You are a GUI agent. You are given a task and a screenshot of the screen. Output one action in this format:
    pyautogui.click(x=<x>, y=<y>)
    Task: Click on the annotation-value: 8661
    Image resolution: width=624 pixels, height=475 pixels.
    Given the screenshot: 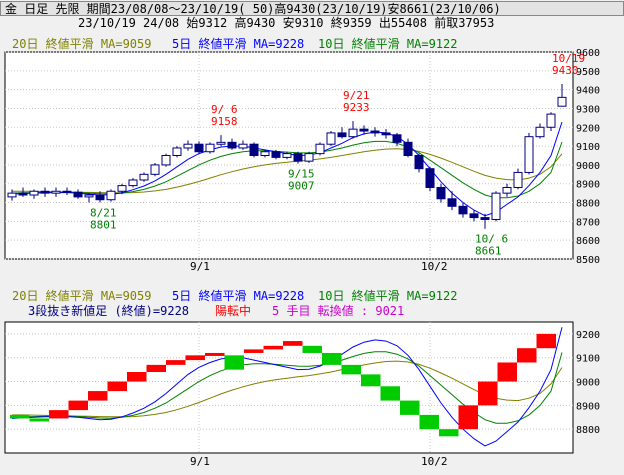 What is the action you would take?
    pyautogui.click(x=488, y=251)
    